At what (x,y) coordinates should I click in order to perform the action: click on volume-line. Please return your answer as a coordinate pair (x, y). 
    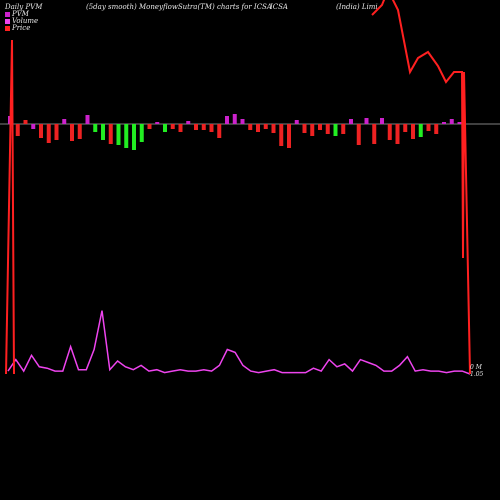
    Looking at the image, I should click on (239, 342).